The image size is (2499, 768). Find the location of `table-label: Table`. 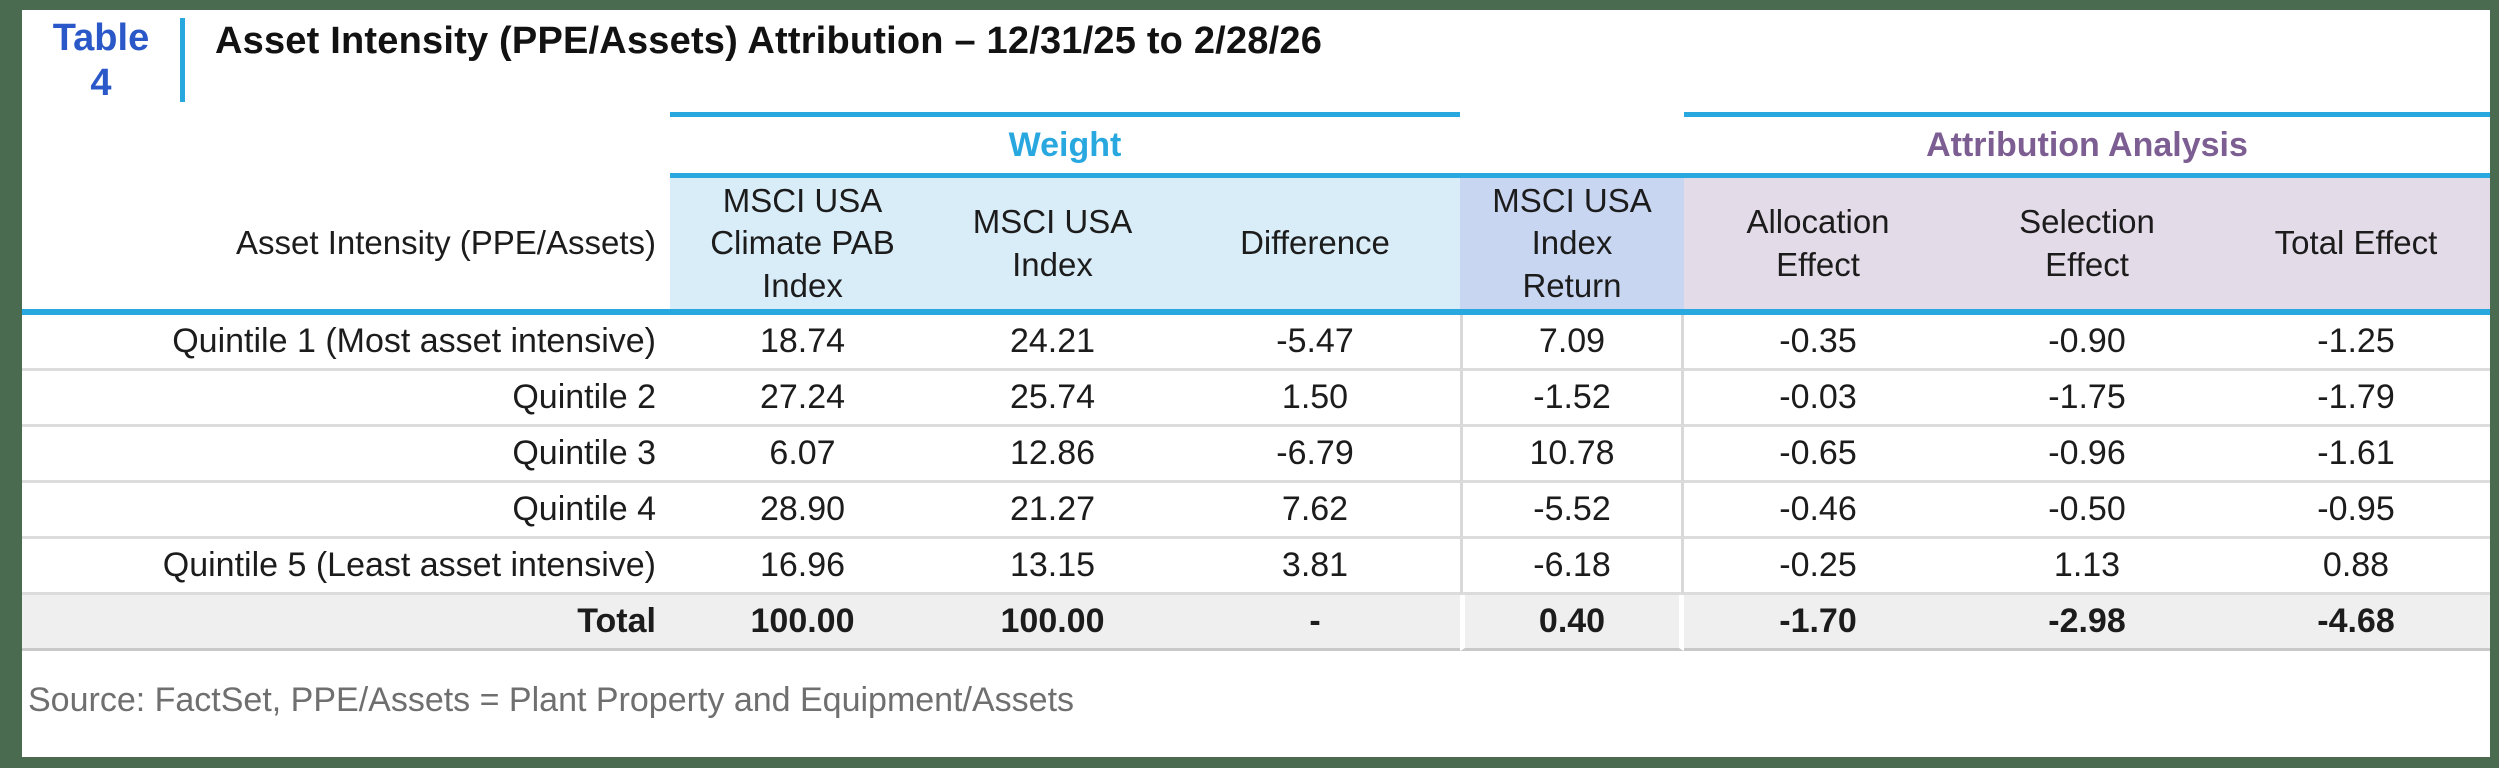

table-label: Table is located at coordinates (101, 38).